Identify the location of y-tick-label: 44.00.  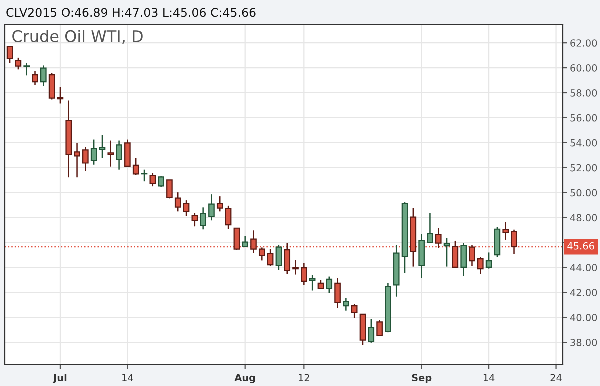
(584, 268).